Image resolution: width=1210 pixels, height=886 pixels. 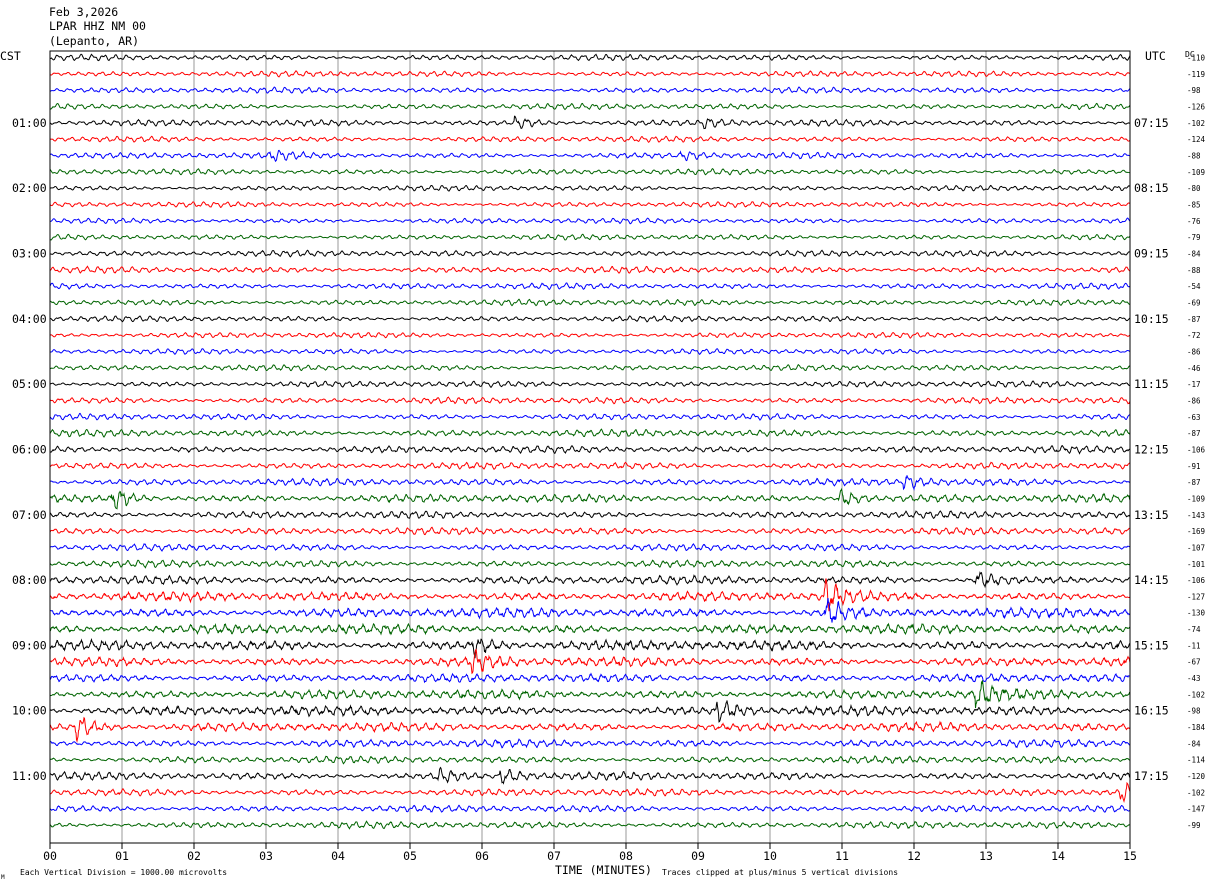 I want to click on right-time-label: 14:15, so click(x=1151, y=580).